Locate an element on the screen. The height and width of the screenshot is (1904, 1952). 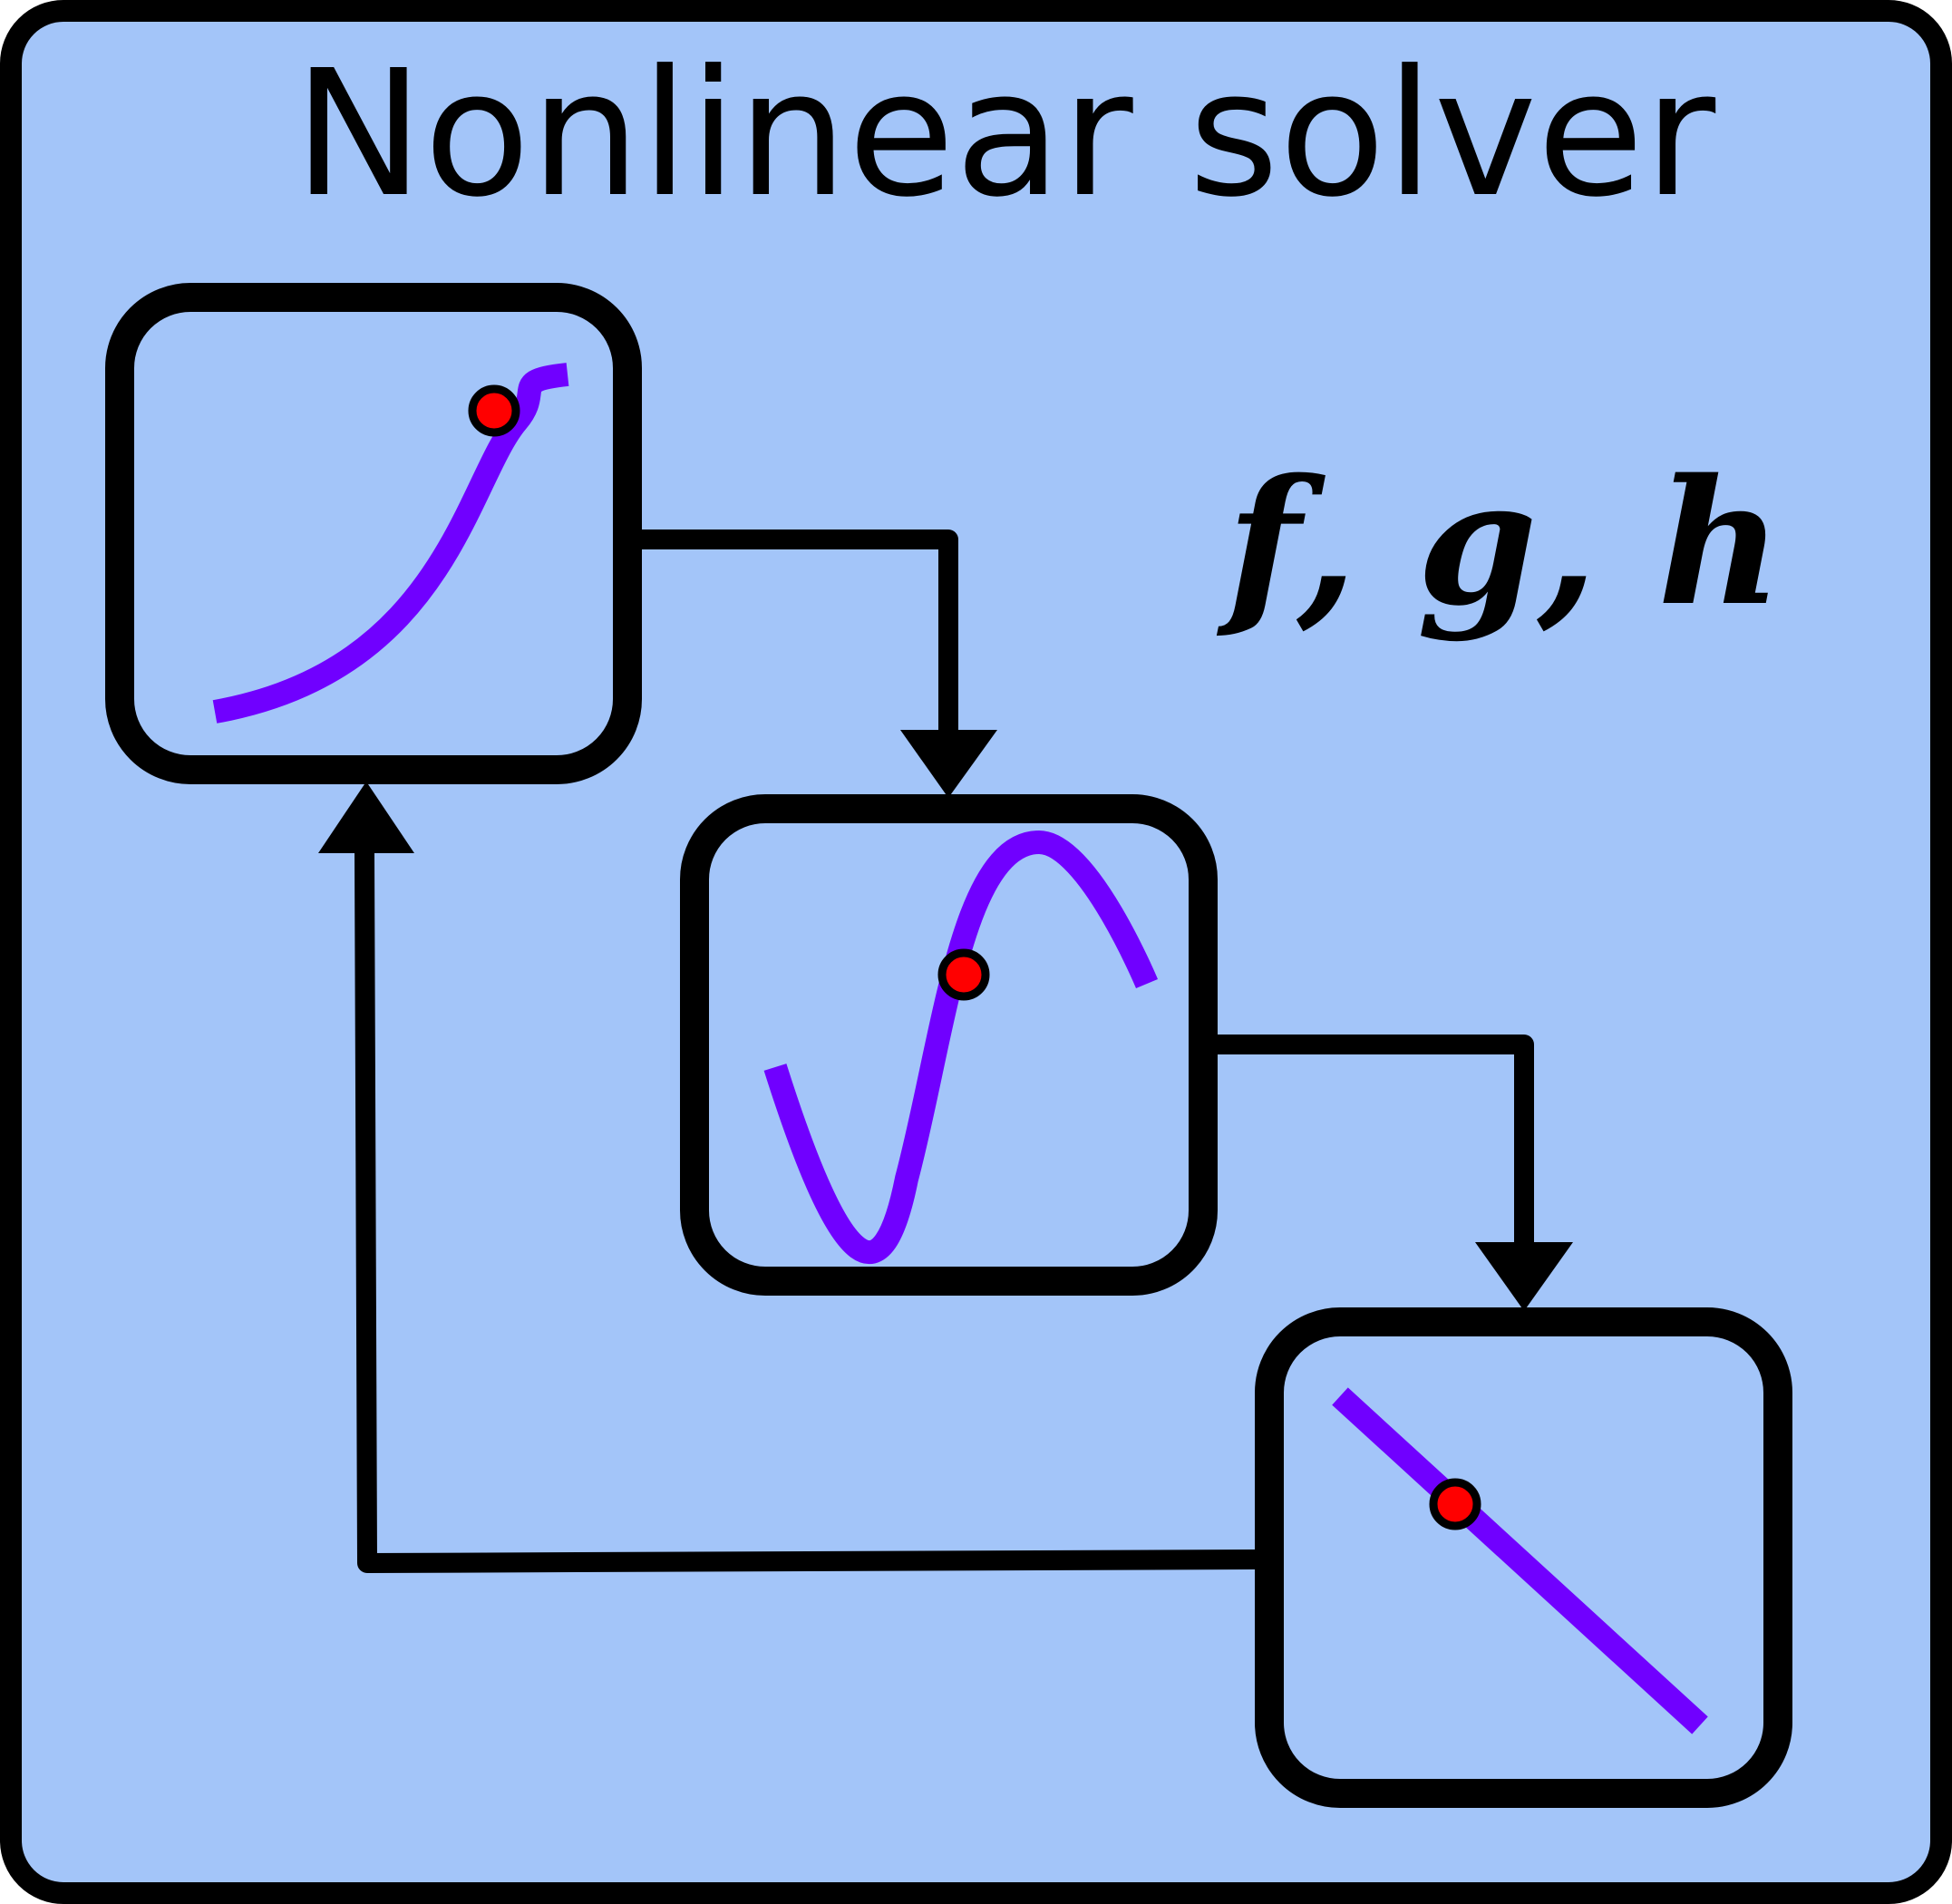
functions-label: f, g, h is located at coordinates (1499, 543).